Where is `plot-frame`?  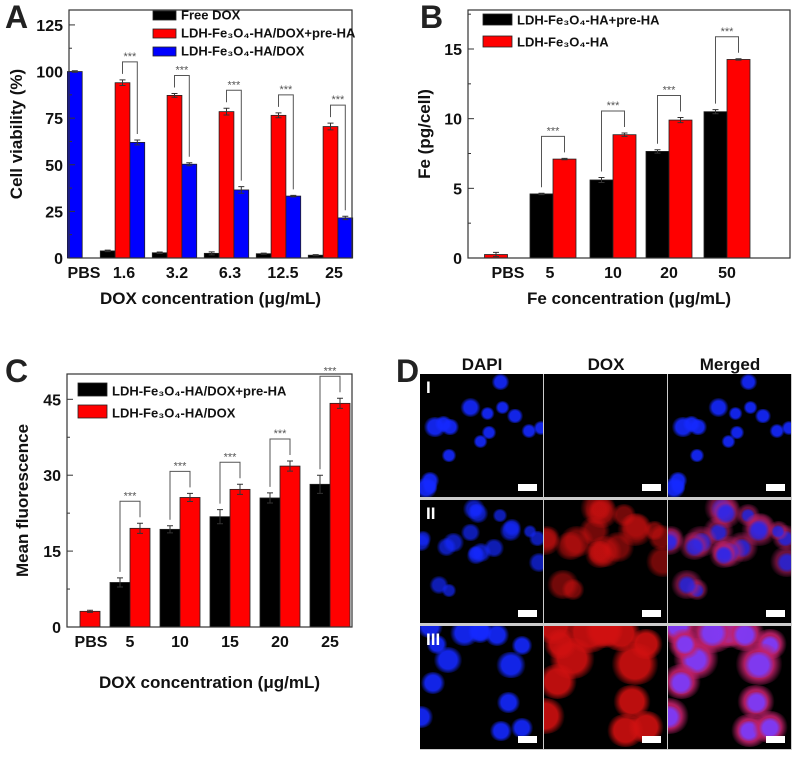 plot-frame is located at coordinates (629, 134).